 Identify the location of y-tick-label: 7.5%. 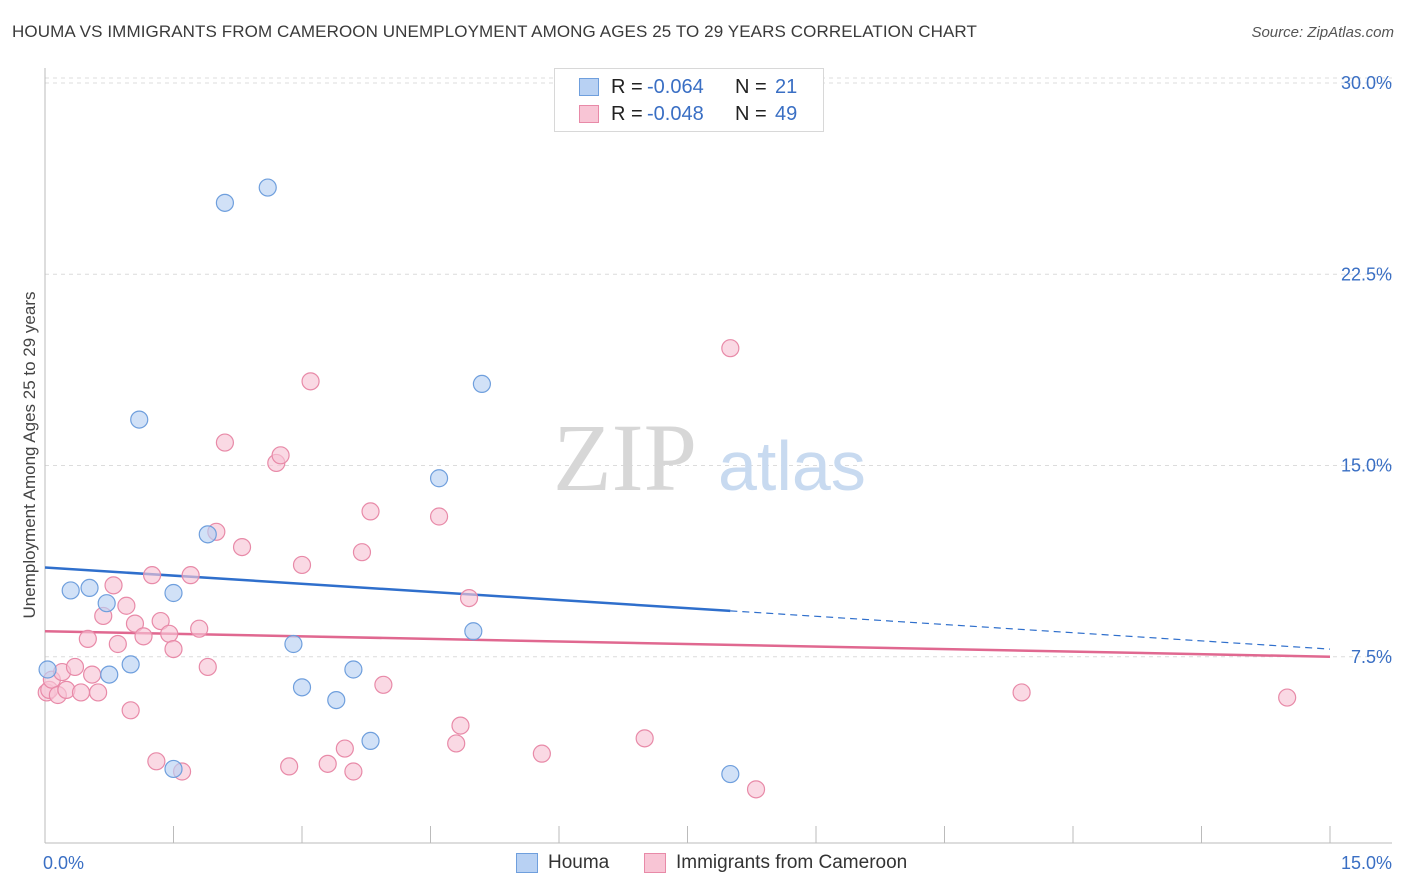
(1371, 657).